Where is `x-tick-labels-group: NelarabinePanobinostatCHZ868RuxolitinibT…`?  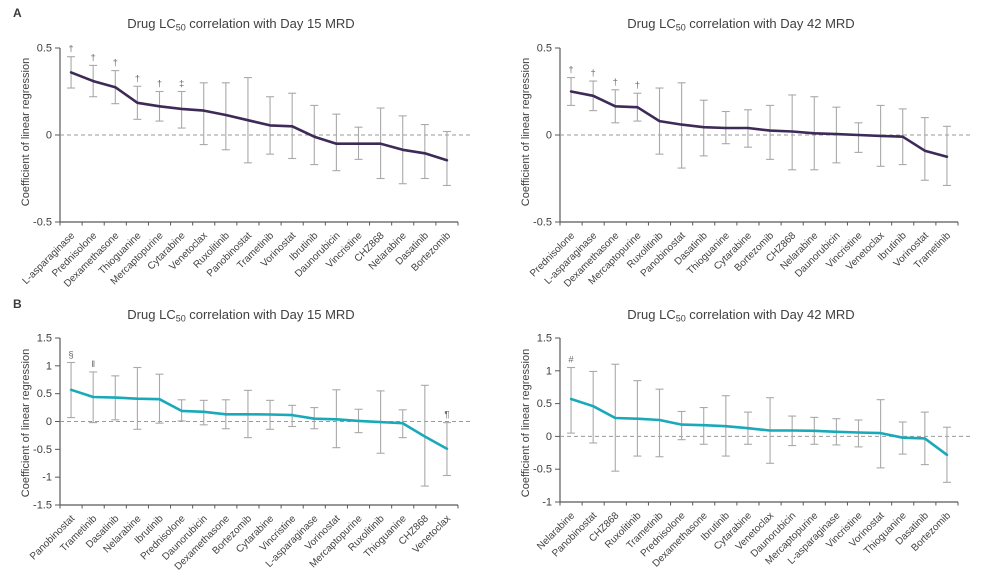
x-tick-labels-group: NelarabinePanobinostatCHZ868RuxolitinibT… is located at coordinates (744, 540).